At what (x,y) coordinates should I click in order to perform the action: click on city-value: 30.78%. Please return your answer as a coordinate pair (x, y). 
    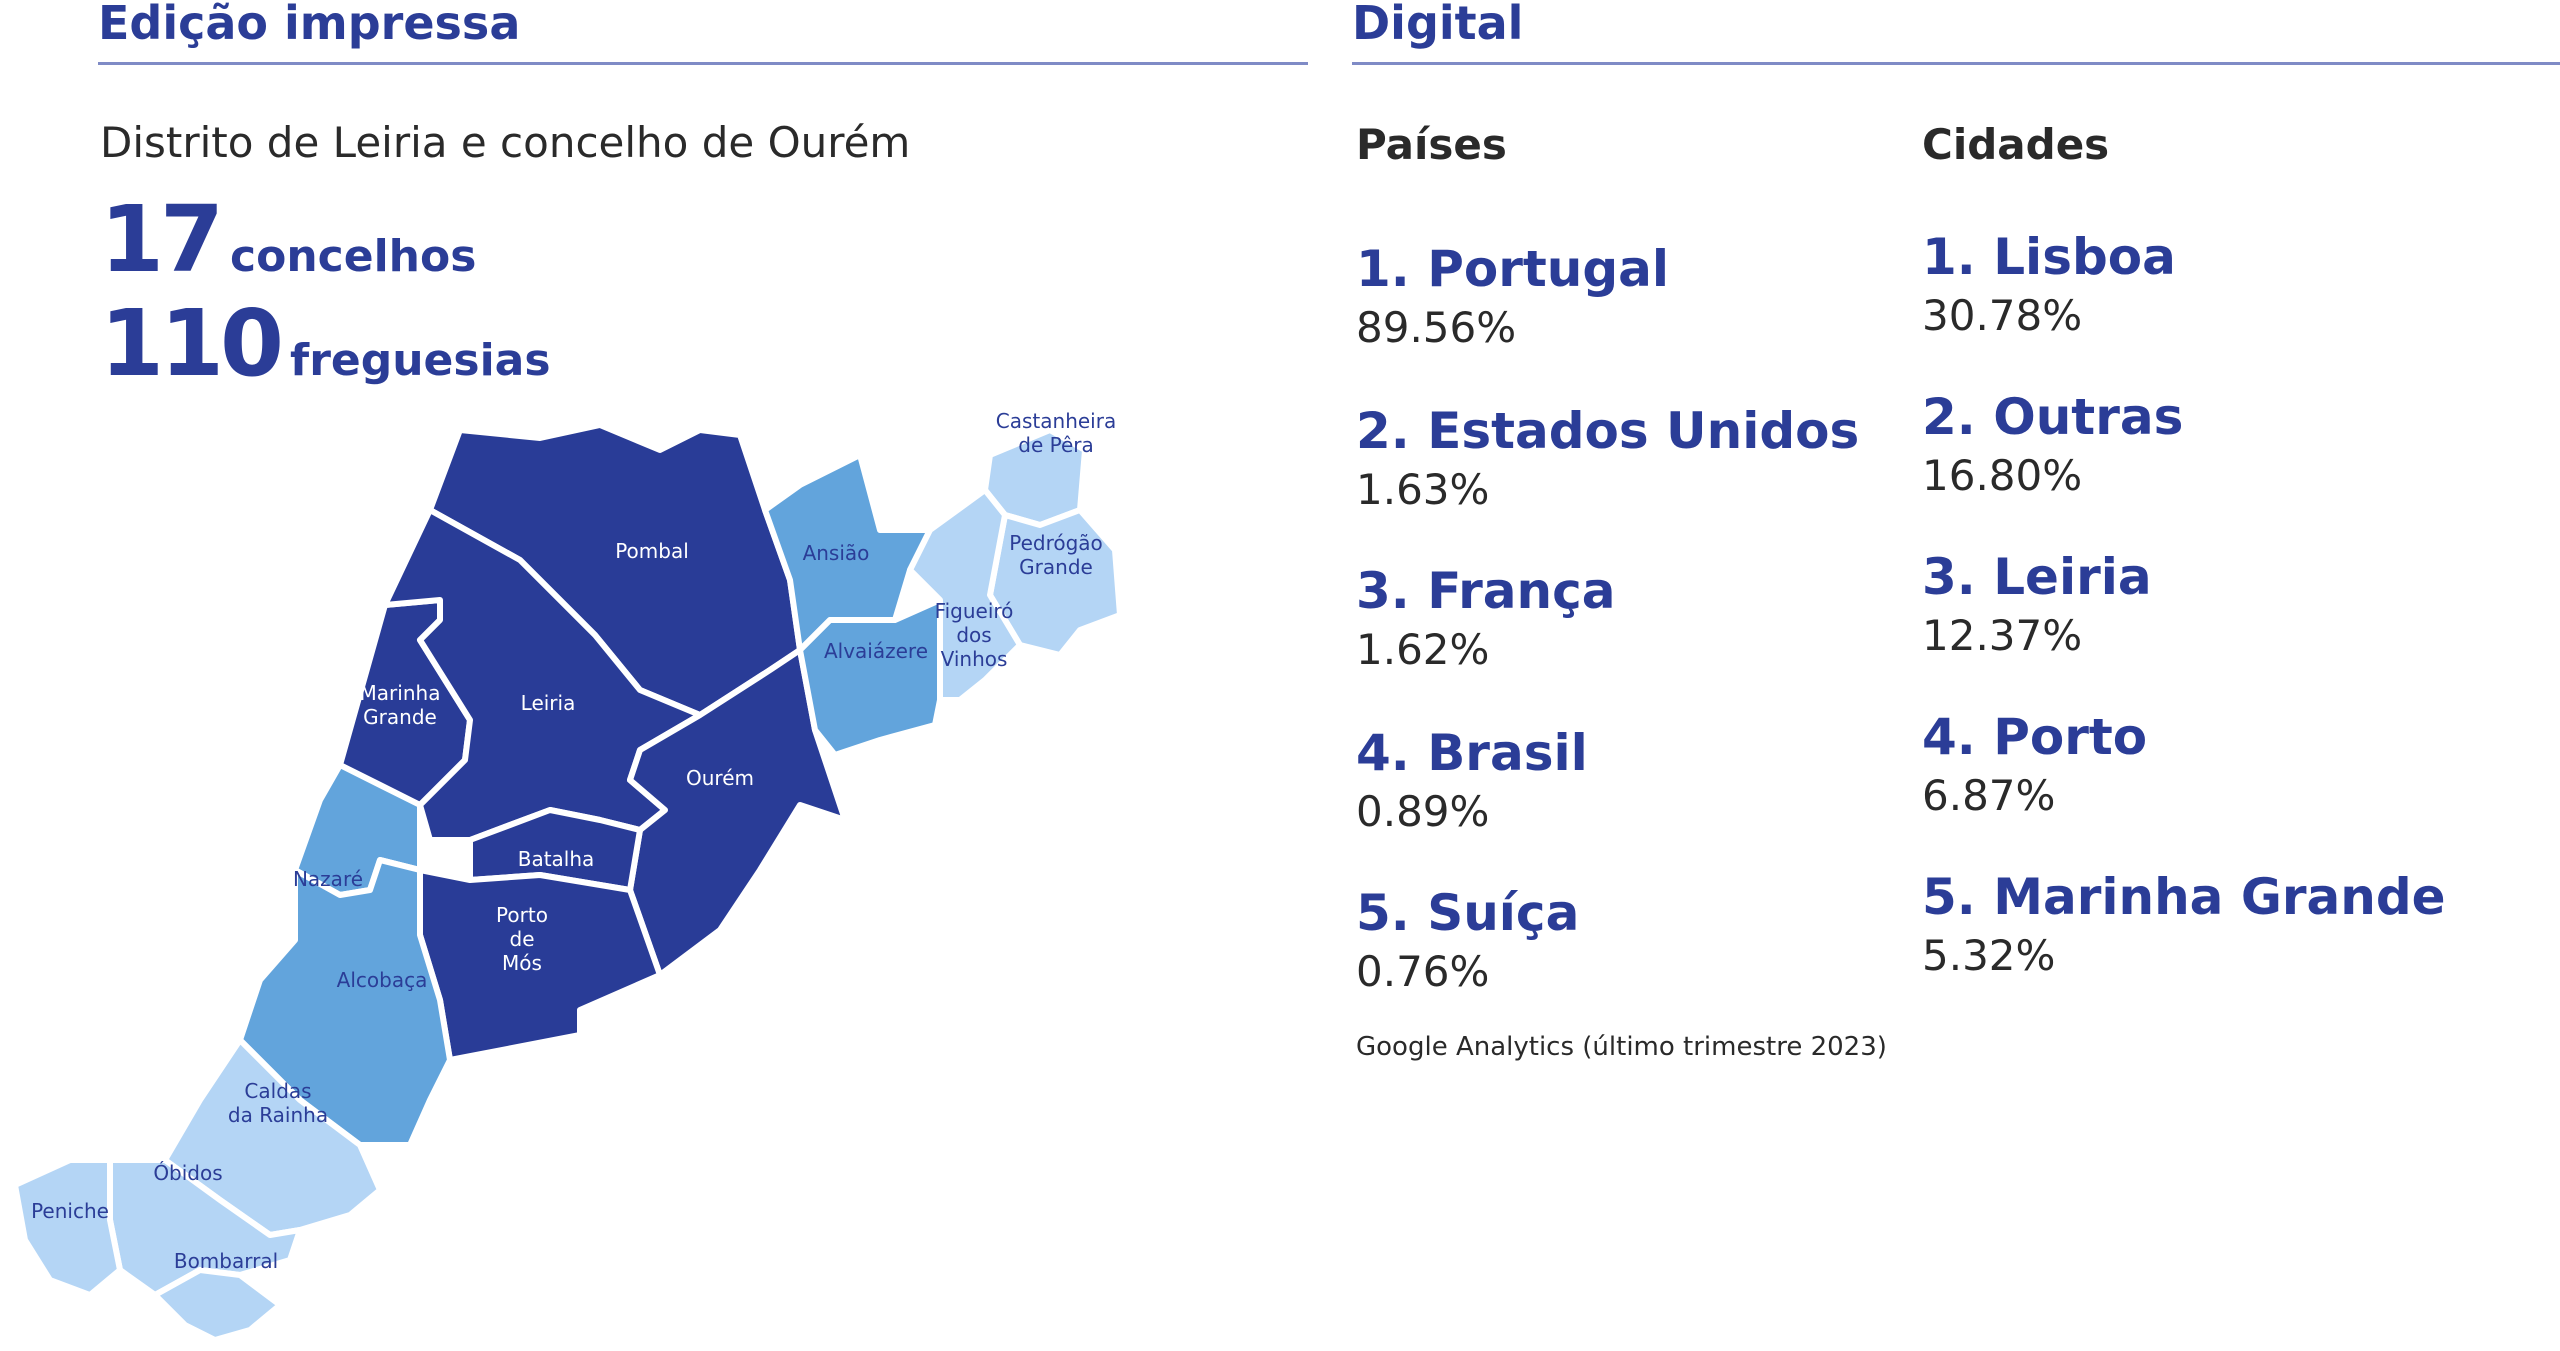
    Looking at the image, I should click on (2002, 315).